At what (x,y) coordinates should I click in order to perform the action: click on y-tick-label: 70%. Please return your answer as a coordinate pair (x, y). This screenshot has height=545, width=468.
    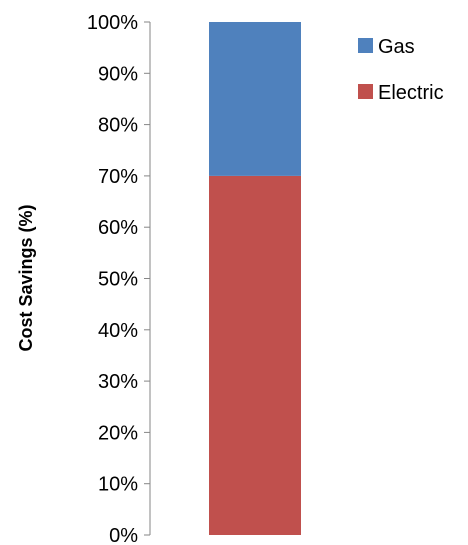
    Looking at the image, I should click on (118, 177).